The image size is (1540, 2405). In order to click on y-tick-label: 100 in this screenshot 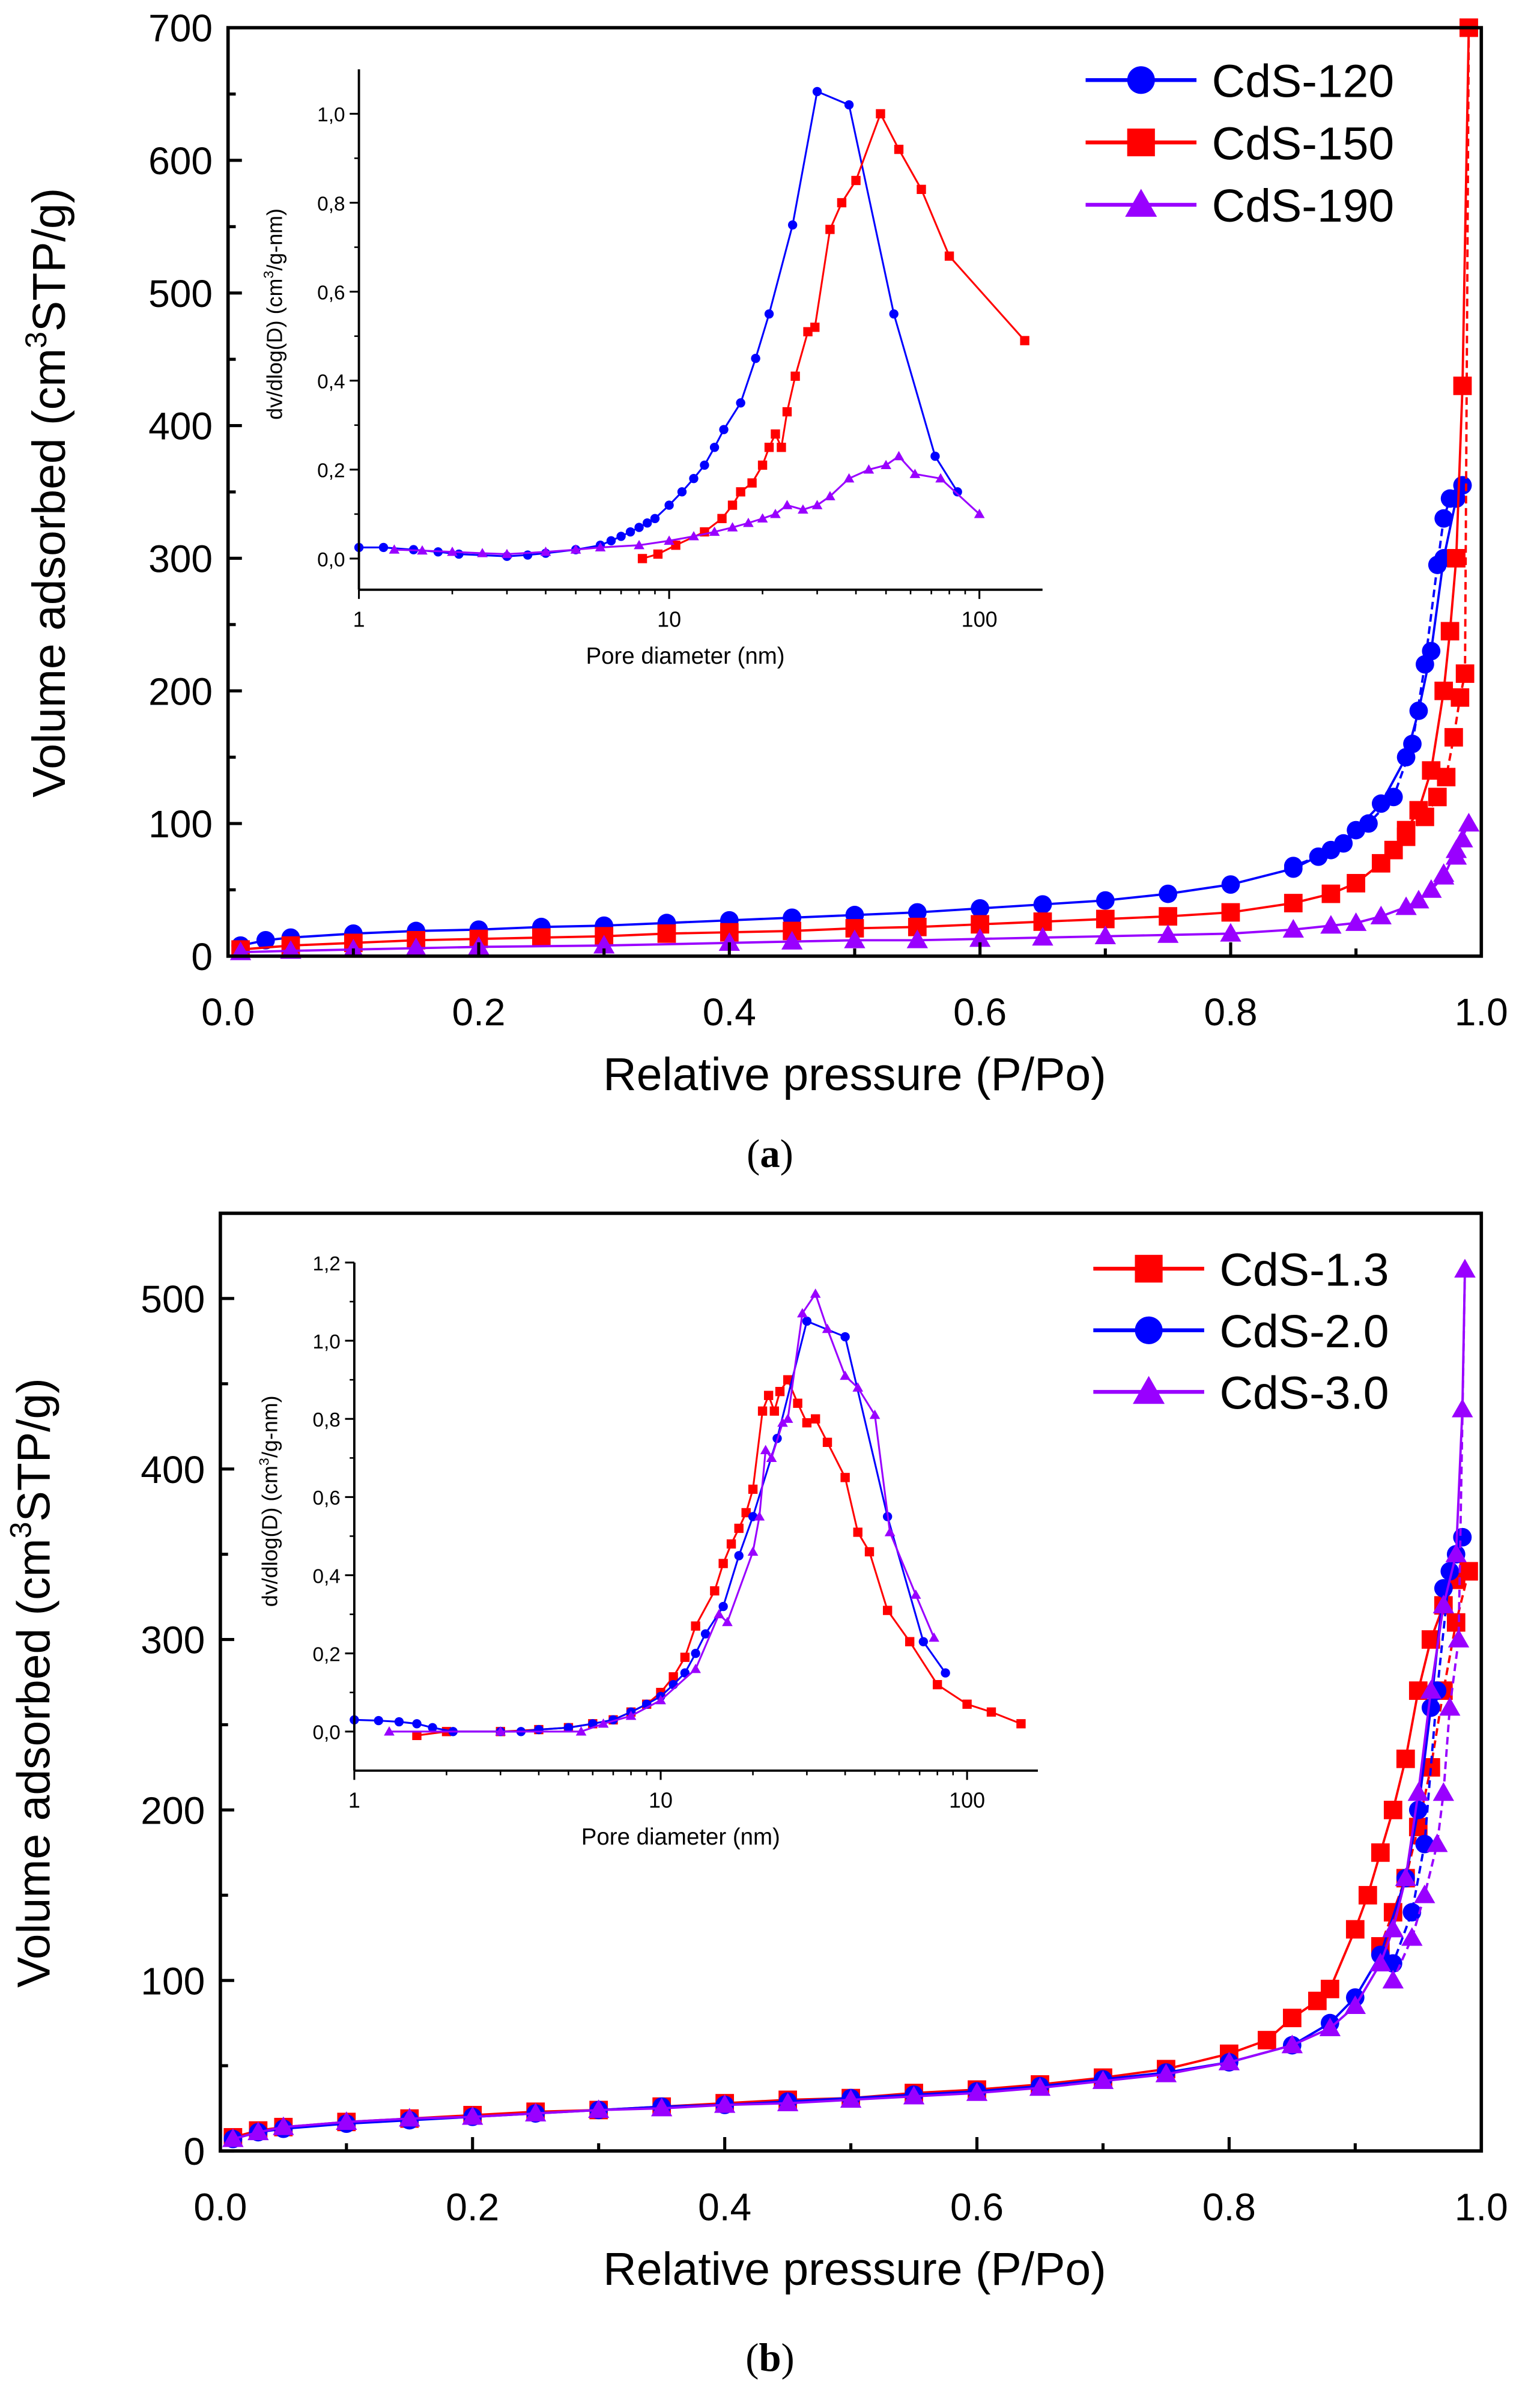, I will do `click(173, 1981)`.